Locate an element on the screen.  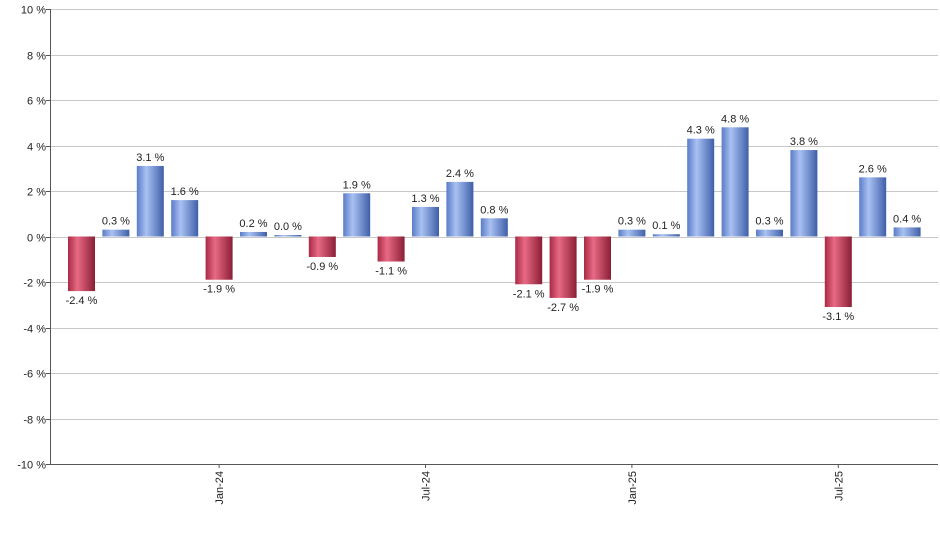
x-tick-label: Jul-25 is located at coordinates (839, 486).